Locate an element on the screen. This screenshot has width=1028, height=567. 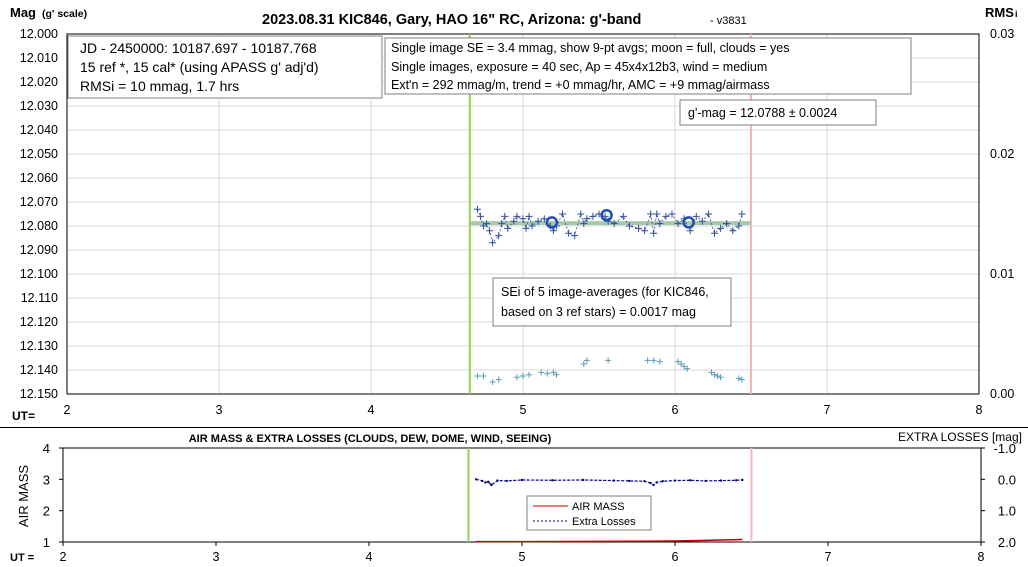
y-tick-label: 12.010 is located at coordinates (39, 58).